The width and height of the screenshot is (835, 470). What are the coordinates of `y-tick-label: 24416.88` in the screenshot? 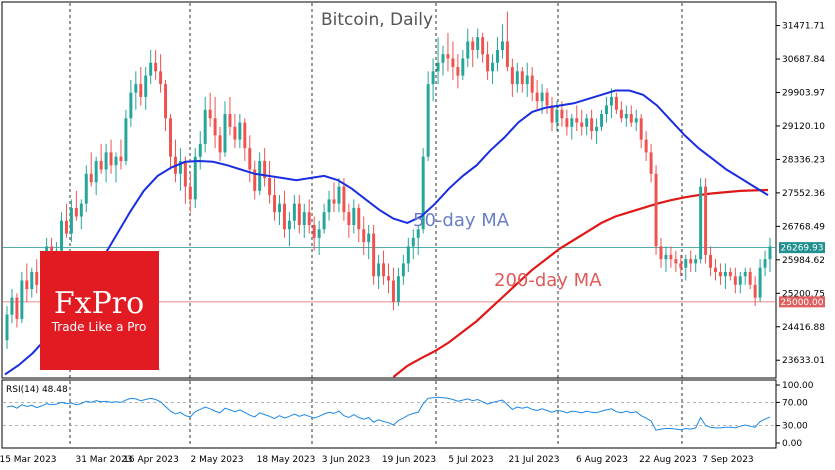 It's located at (803, 328).